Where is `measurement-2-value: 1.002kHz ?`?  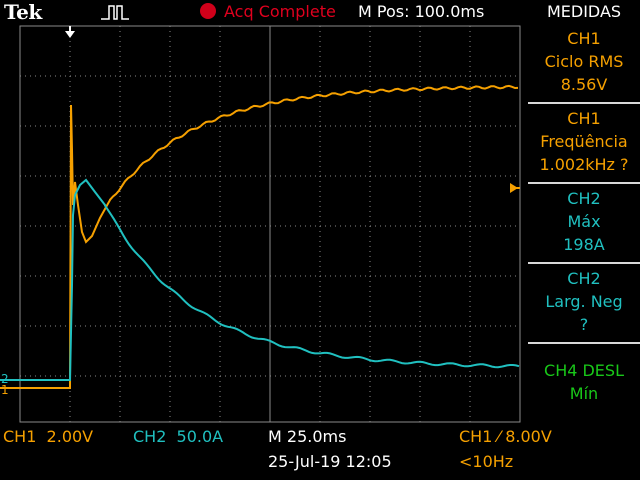
measurement-2-value: 1.002kHz ? is located at coordinates (584, 164).